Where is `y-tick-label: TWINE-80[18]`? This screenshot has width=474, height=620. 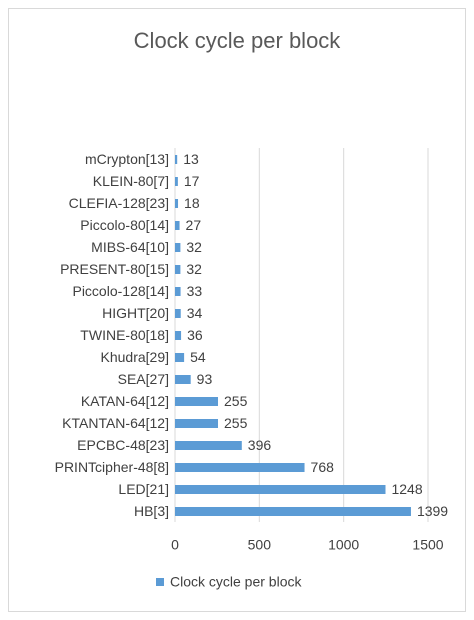
y-tick-label: TWINE-80[18] is located at coordinates (124, 335).